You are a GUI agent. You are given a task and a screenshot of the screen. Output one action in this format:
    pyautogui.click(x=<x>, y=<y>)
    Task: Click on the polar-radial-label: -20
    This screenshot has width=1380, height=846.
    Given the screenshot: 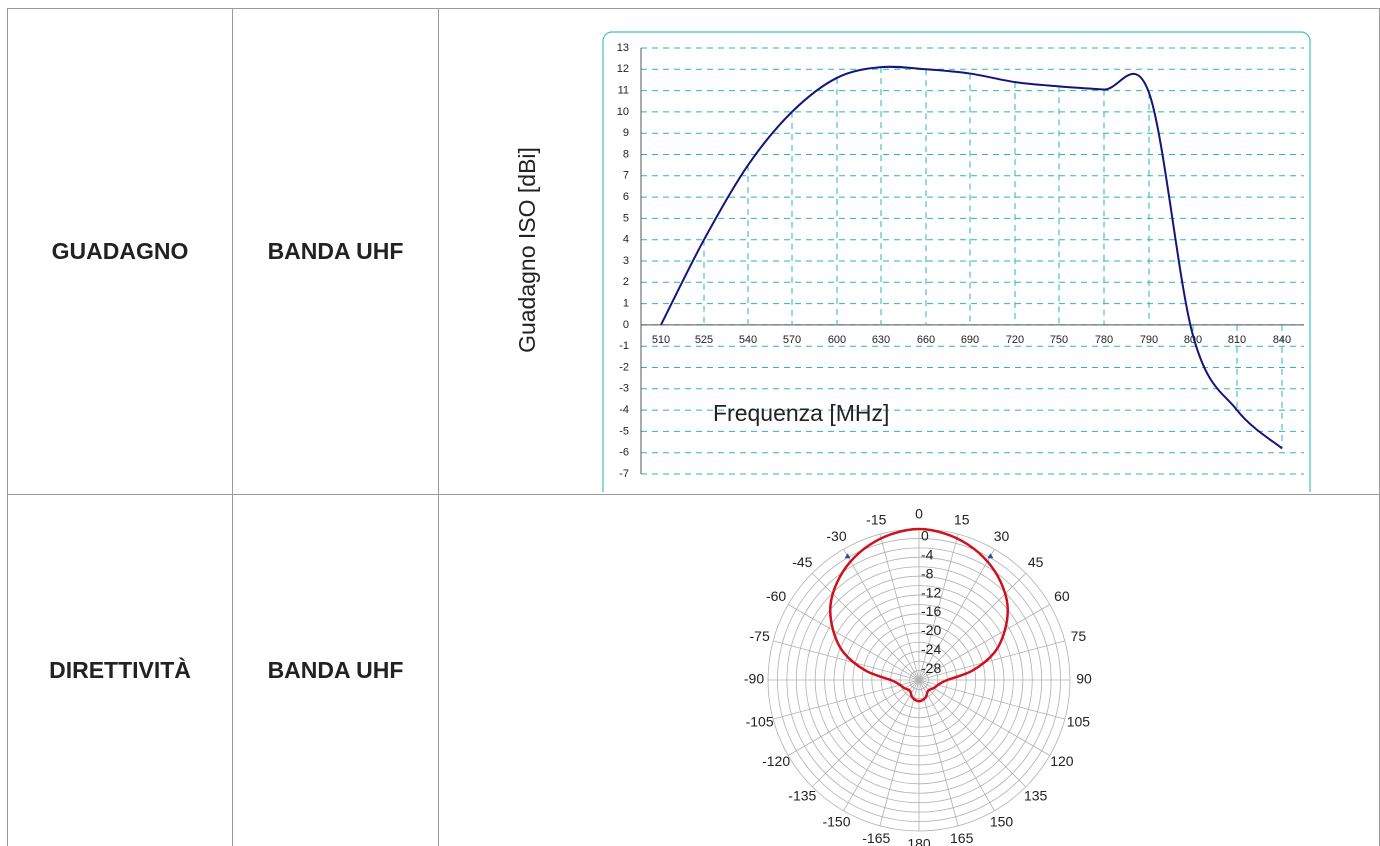 What is the action you would take?
    pyautogui.click(x=931, y=630)
    